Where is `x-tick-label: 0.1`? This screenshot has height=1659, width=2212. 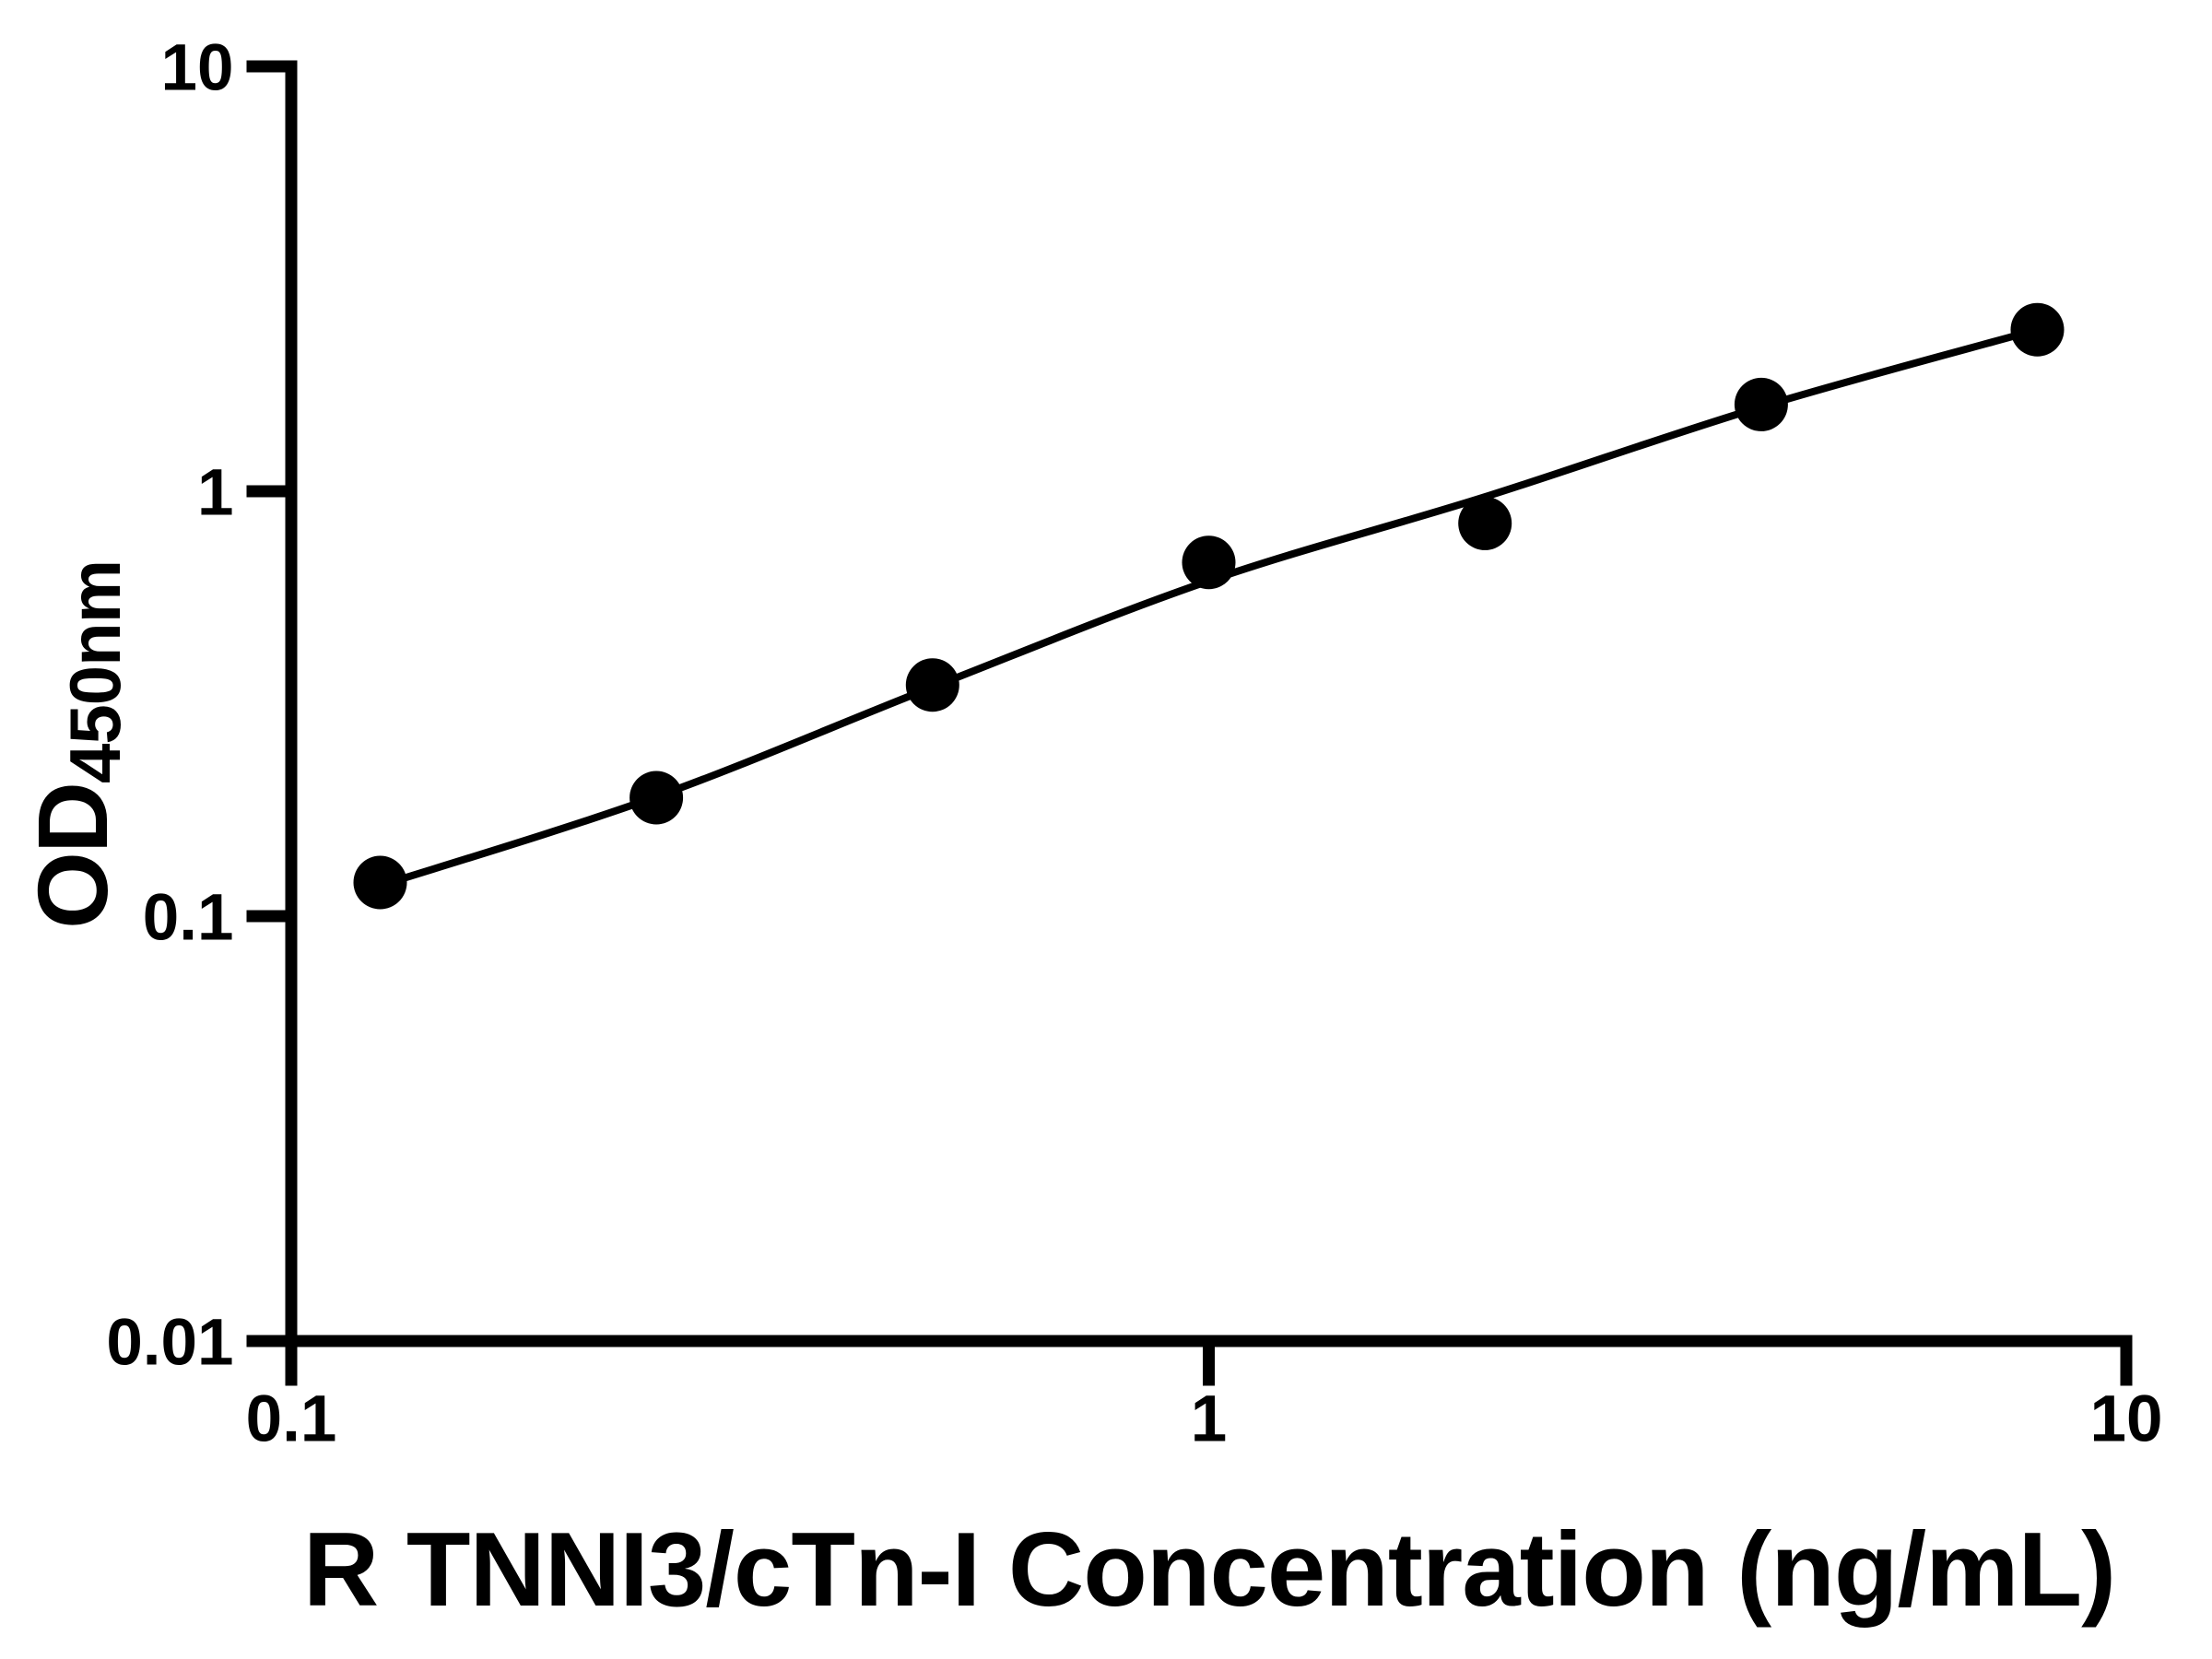 x-tick-label: 0.1 is located at coordinates (291, 1419).